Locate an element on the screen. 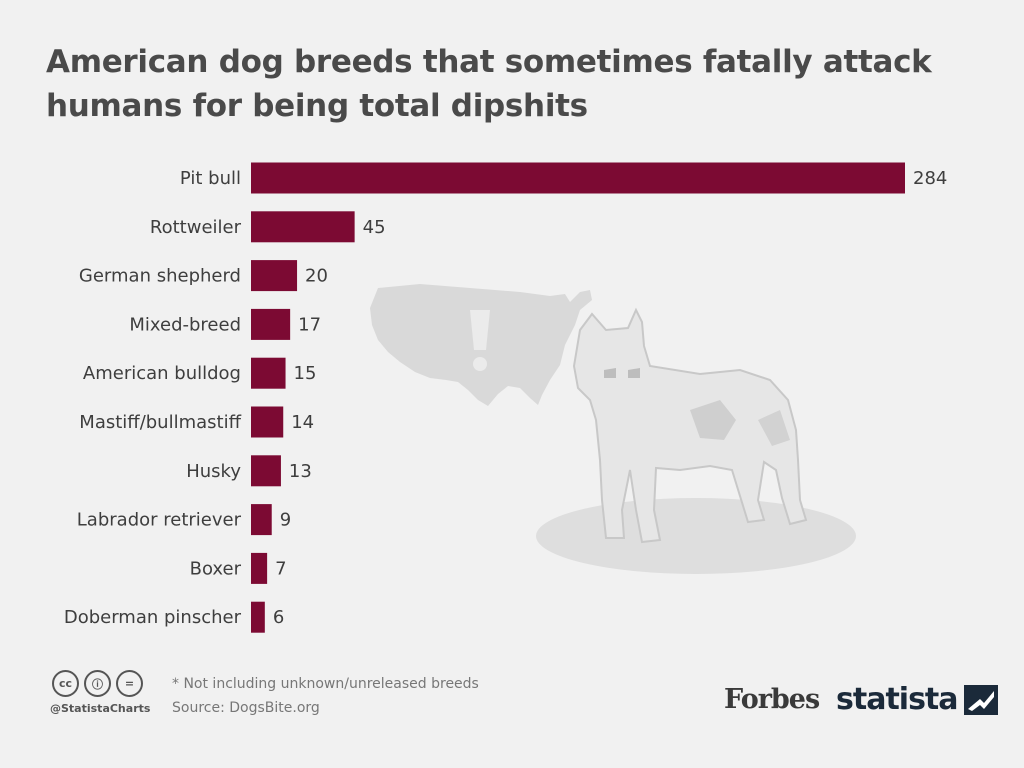 The width and height of the screenshot is (1024, 768). value-label: 284 is located at coordinates (930, 178).